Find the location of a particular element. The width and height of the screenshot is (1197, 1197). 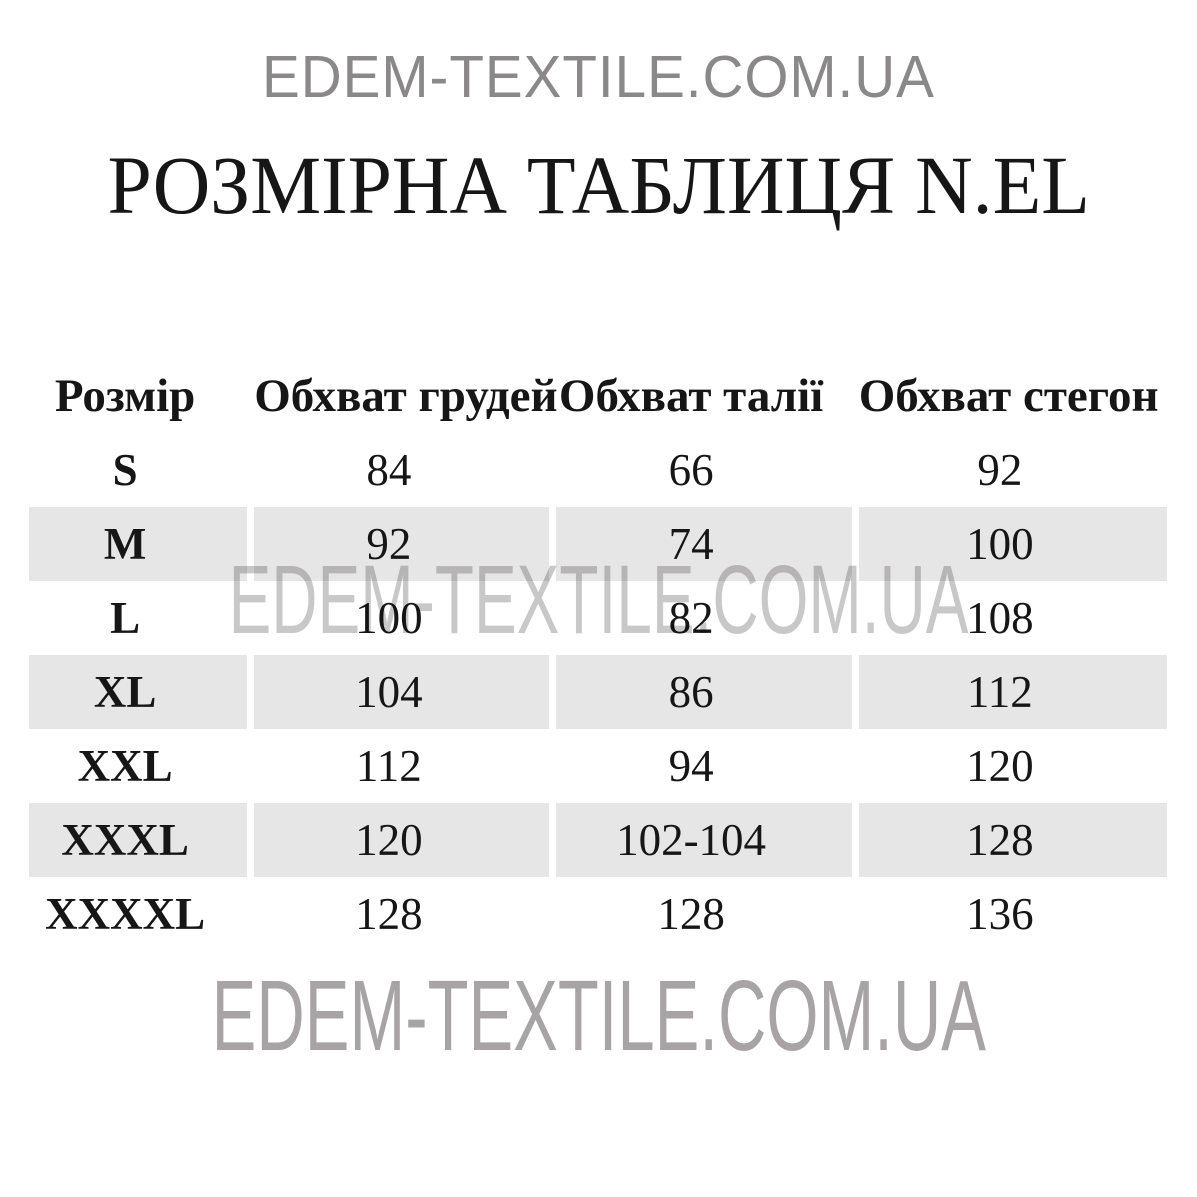

page-title-text: РОЗМІРНА ТАБЛИЦЯ N.EL is located at coordinates (598, 185).